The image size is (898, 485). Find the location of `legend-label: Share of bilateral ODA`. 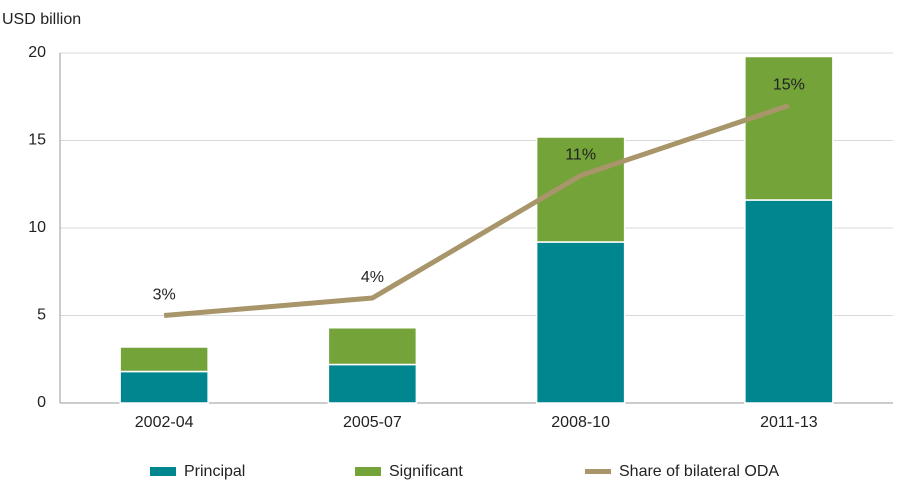

legend-label: Share of bilateral ODA is located at coordinates (699, 471).